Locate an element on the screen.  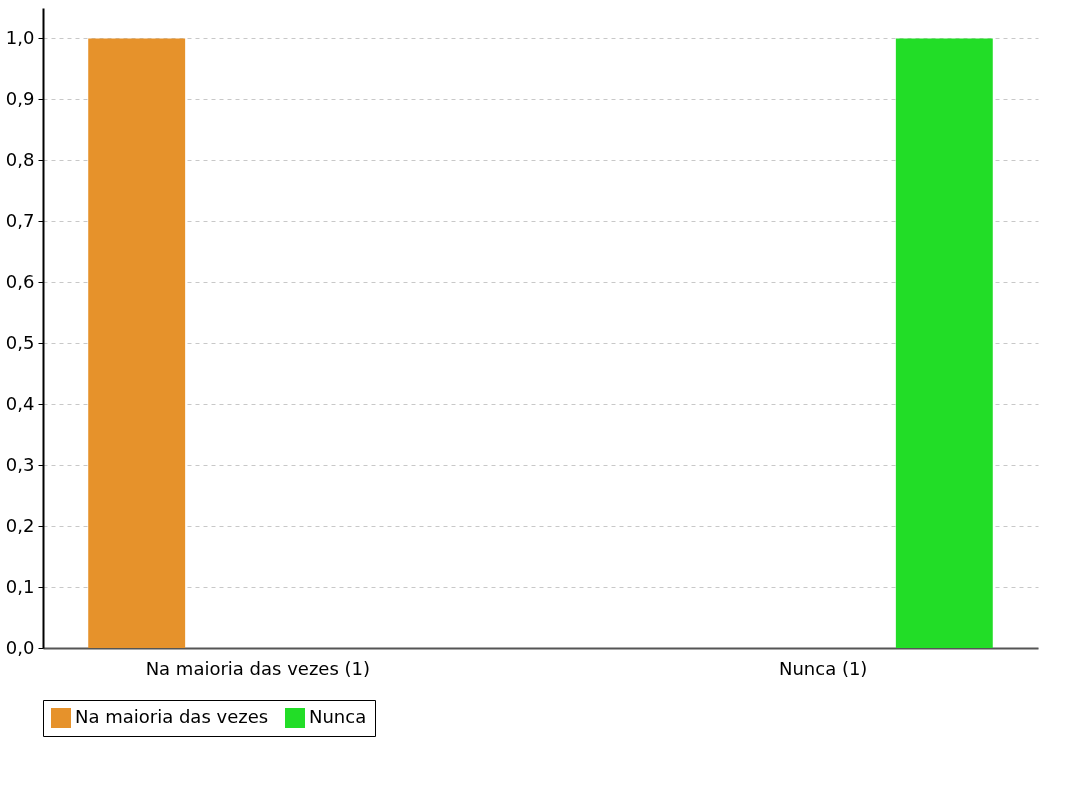
x-tick-label: Na maioria das vezes (1) is located at coordinates (258, 668).